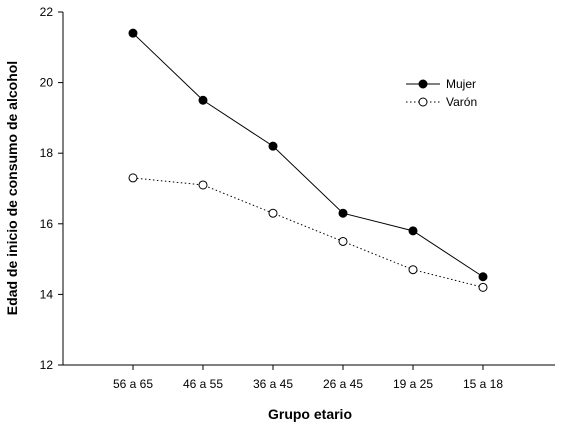 This screenshot has height=426, width=564. Describe the element at coordinates (133, 384) in the screenshot. I see `x-tick-label: 56 a 65` at that location.